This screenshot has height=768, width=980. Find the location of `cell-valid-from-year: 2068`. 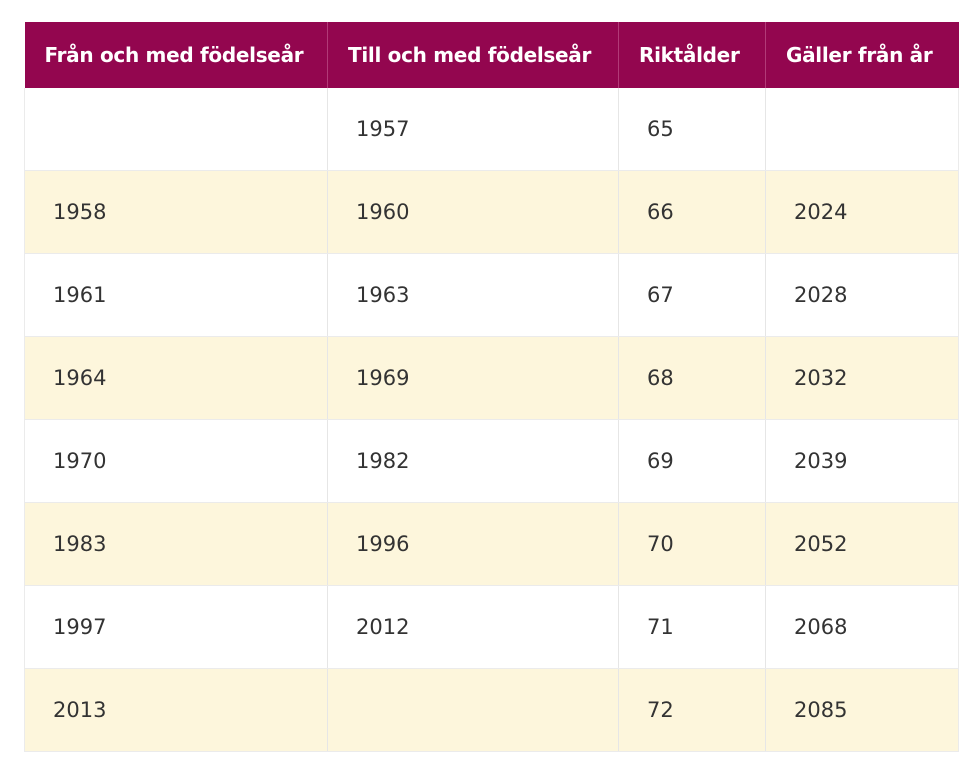

cell-valid-from-year: 2068 is located at coordinates (862, 627).